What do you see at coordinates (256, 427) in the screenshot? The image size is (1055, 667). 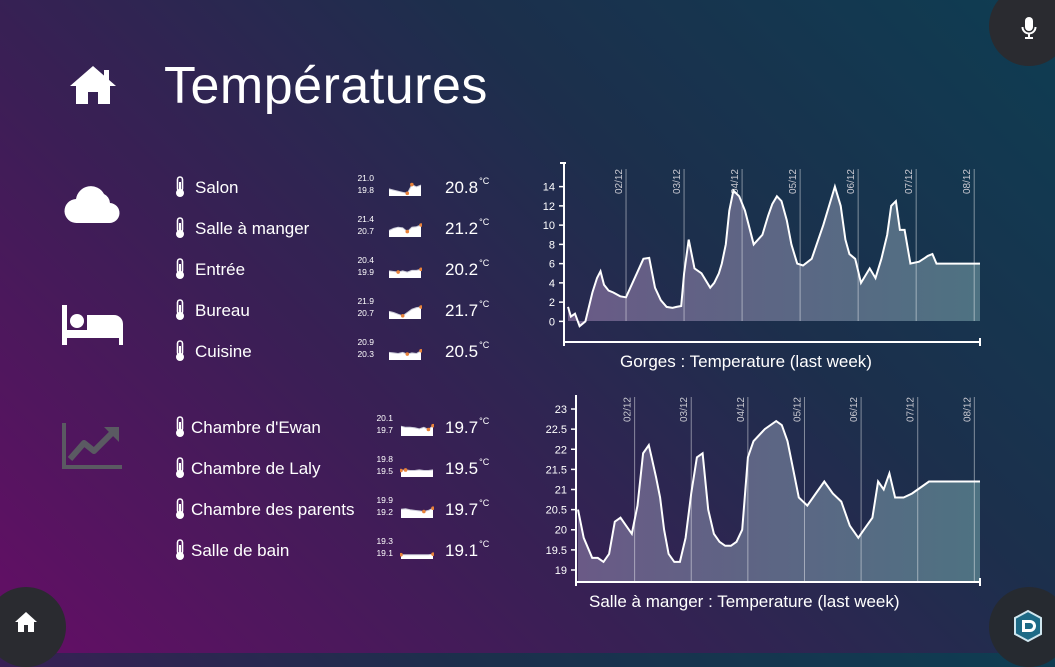 I see `room-name: Chambre d'Ewan` at bounding box center [256, 427].